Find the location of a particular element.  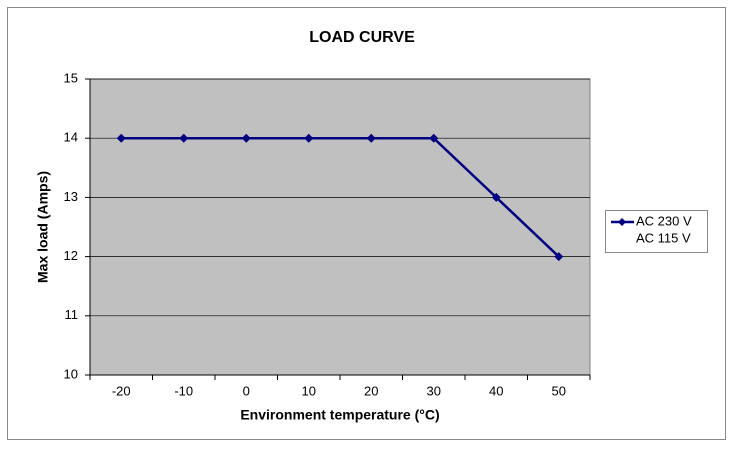

x-tick-label: 50 is located at coordinates (559, 390).